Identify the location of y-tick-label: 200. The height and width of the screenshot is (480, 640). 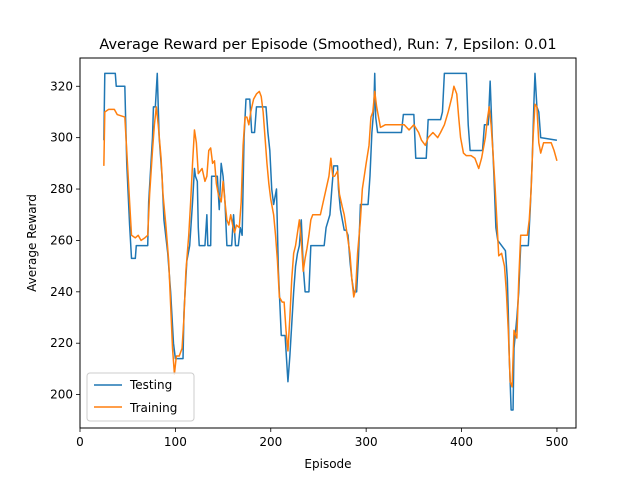
(61, 395).